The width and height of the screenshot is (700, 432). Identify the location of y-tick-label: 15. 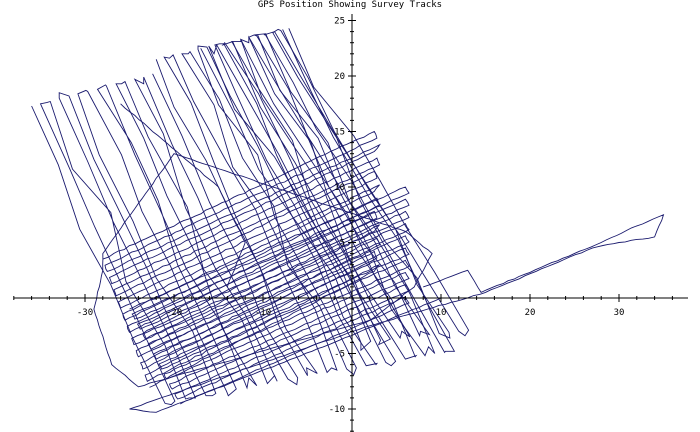
(339, 133).